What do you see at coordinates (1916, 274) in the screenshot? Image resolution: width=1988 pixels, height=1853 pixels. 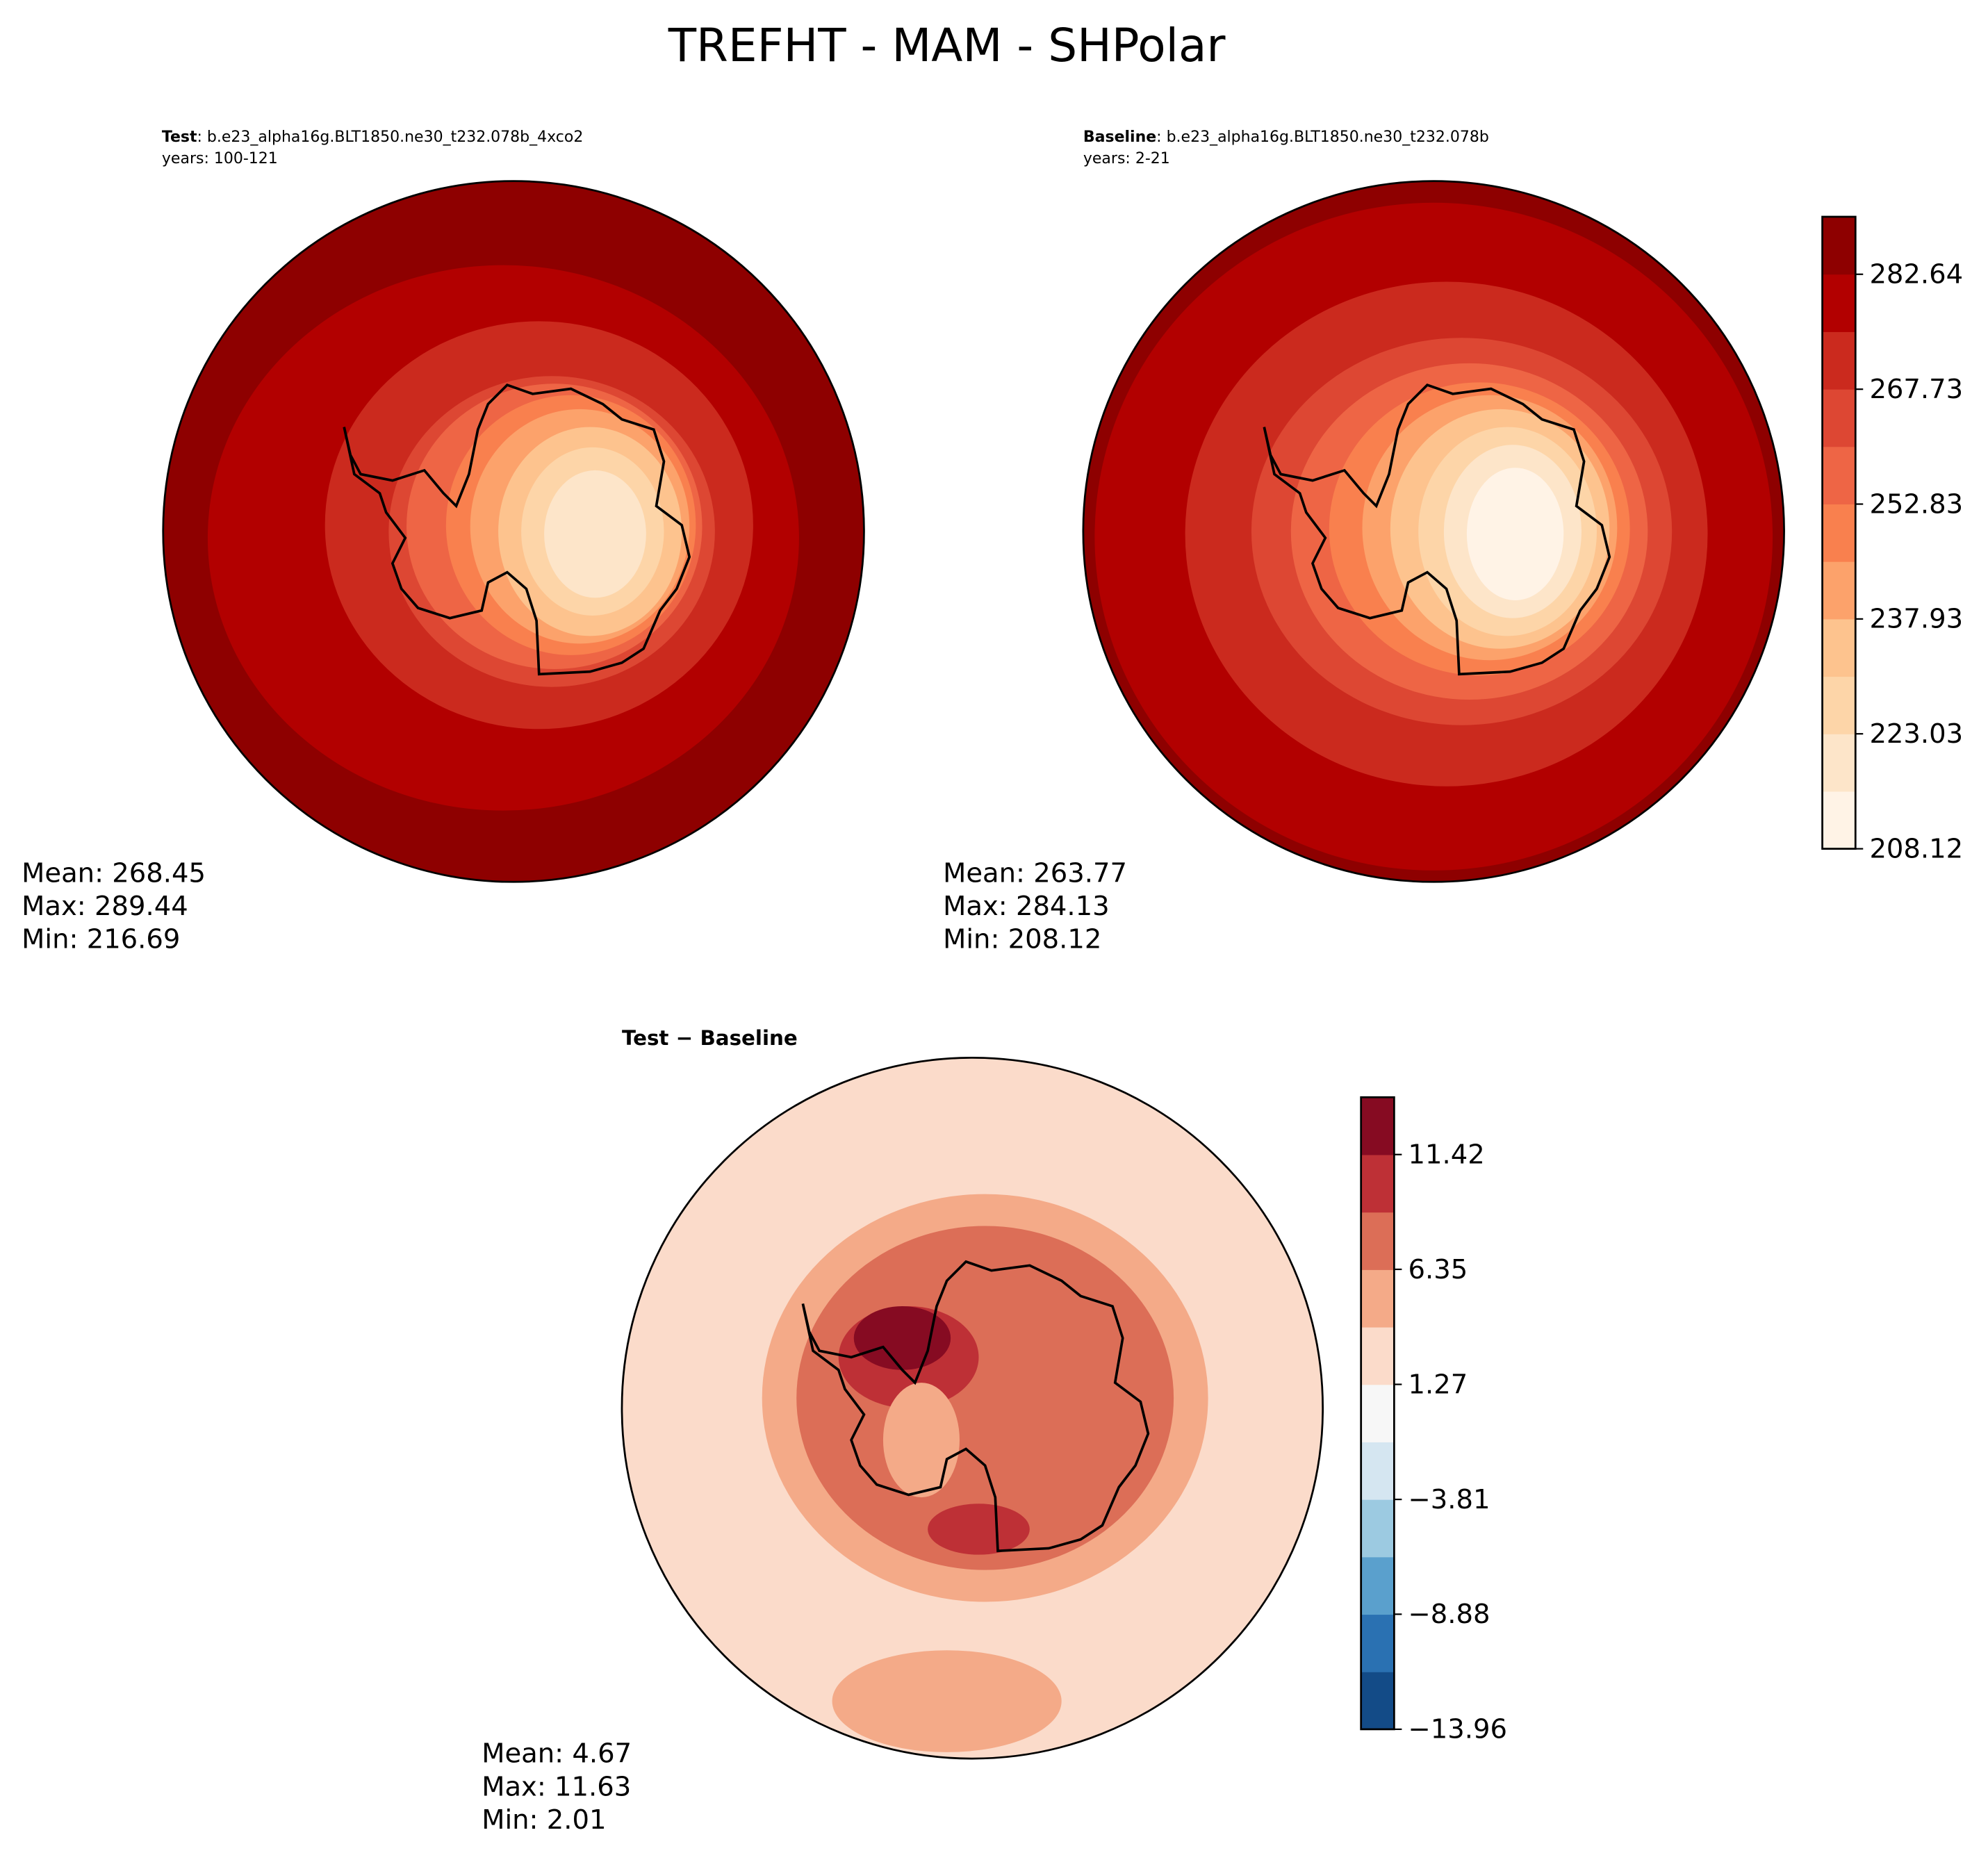 I see `colorbar-tick-label: 282.64` at bounding box center [1916, 274].